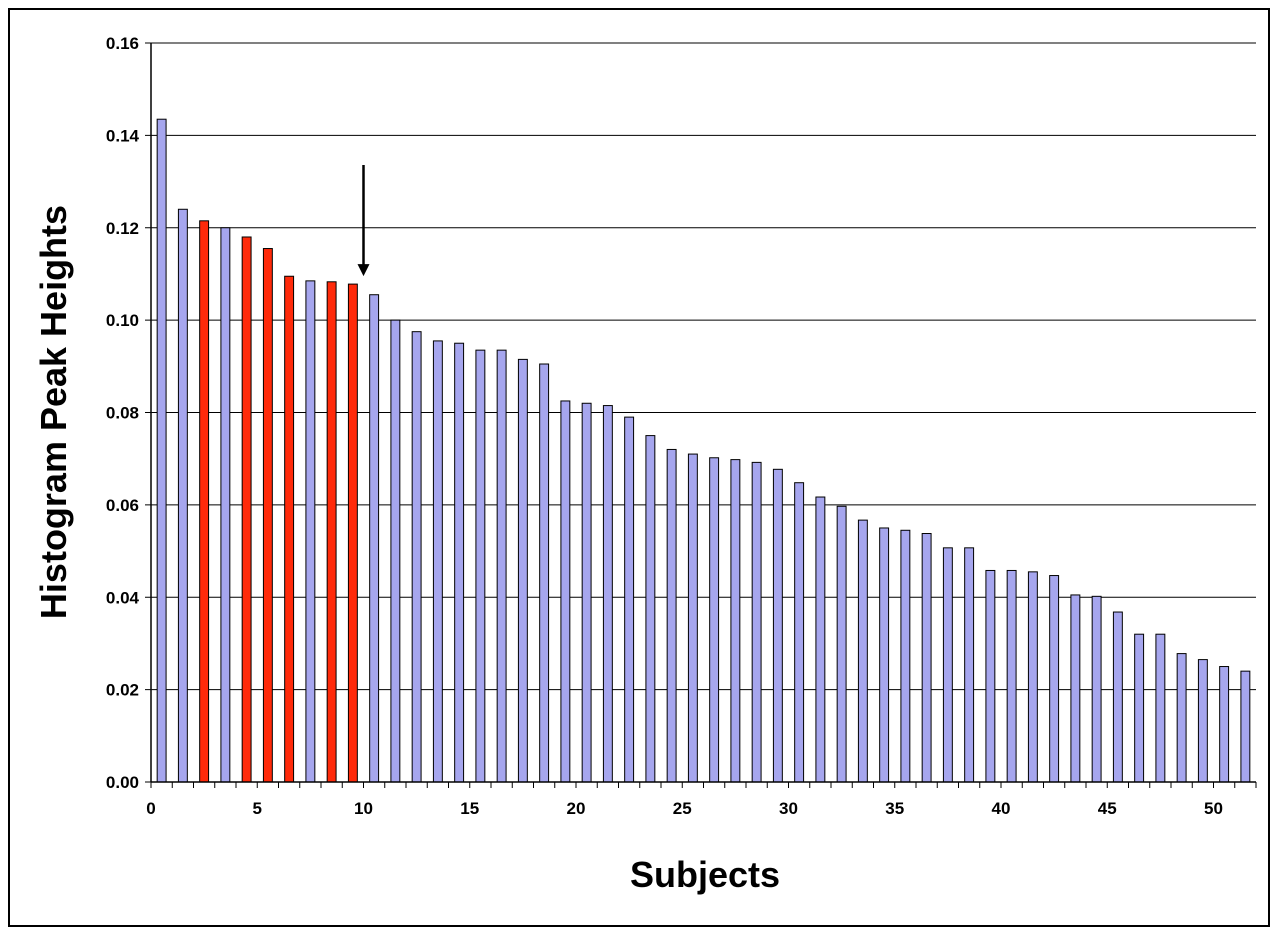  I want to click on x-axis-title: Subjects, so click(705, 874).